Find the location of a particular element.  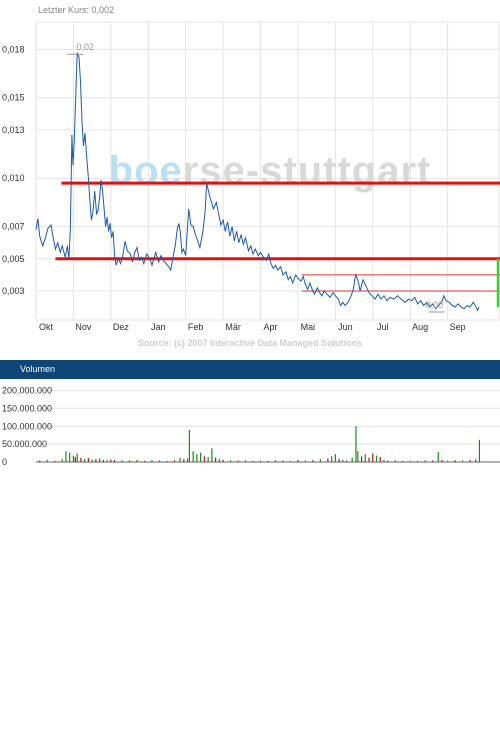

x-tick-layer: Okt Nov Dez Jan Feb Mär Apr Mai Jun Jul Aug Sep is located at coordinates (252, 327).